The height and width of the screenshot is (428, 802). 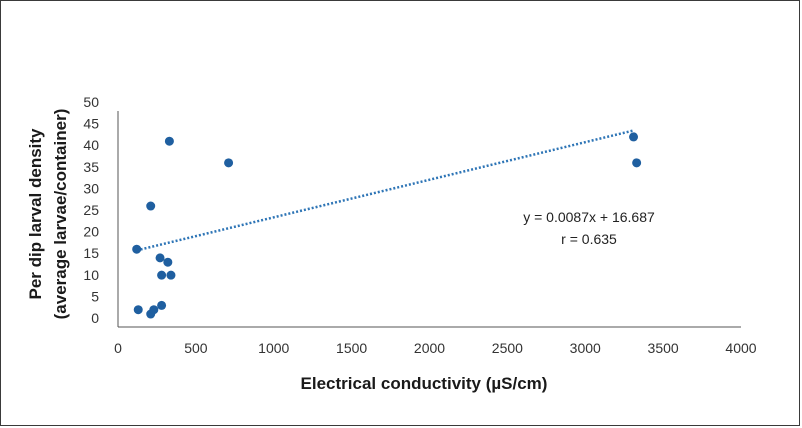 What do you see at coordinates (91, 232) in the screenshot?
I see `y-tick-label: 20` at bounding box center [91, 232].